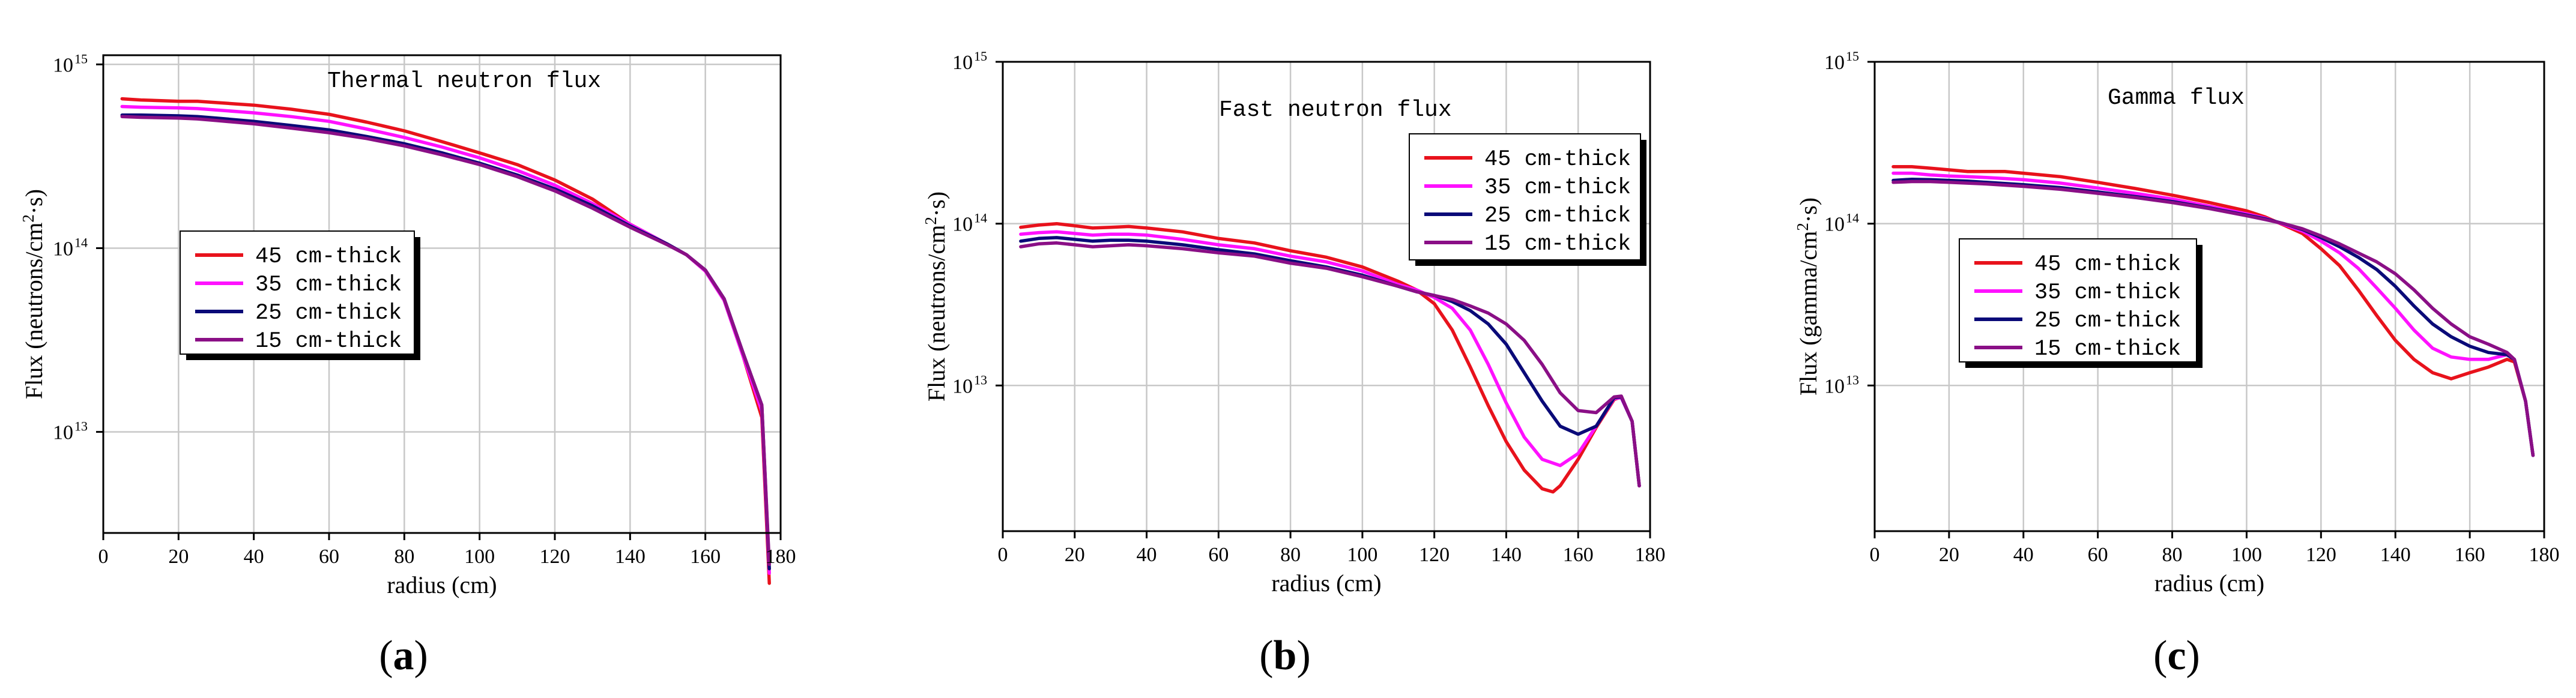  What do you see at coordinates (1285, 656) in the screenshot?
I see `panel-label: (b)` at bounding box center [1285, 656].